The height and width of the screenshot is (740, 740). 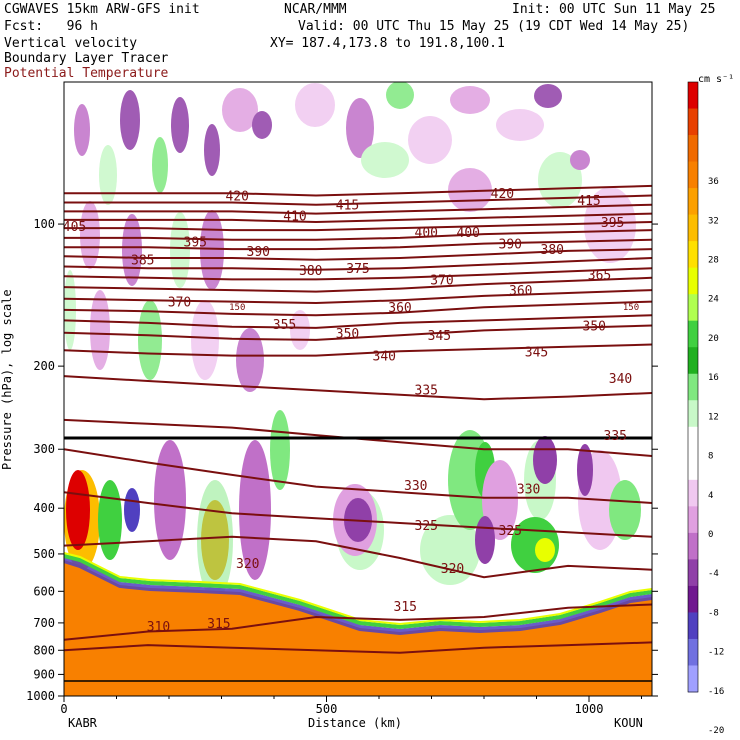 What do you see at coordinates (628, 723) in the screenshot?
I see `x-right-station: KOUN` at bounding box center [628, 723].